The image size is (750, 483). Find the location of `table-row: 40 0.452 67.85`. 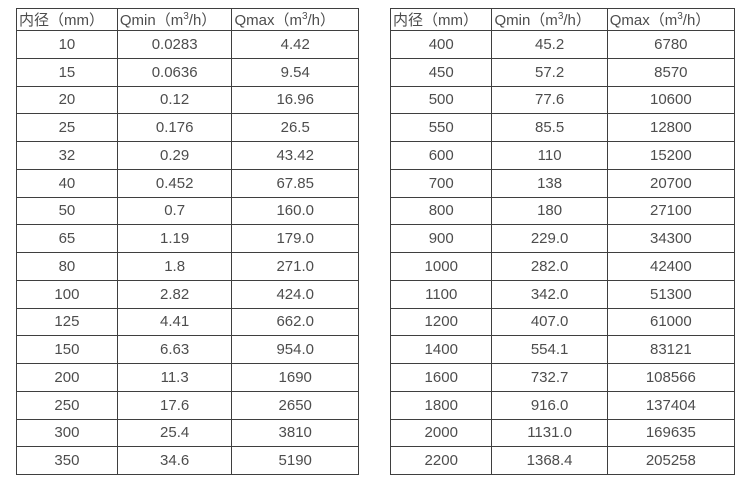

table-row: 40 0.452 67.85 is located at coordinates (187, 183).